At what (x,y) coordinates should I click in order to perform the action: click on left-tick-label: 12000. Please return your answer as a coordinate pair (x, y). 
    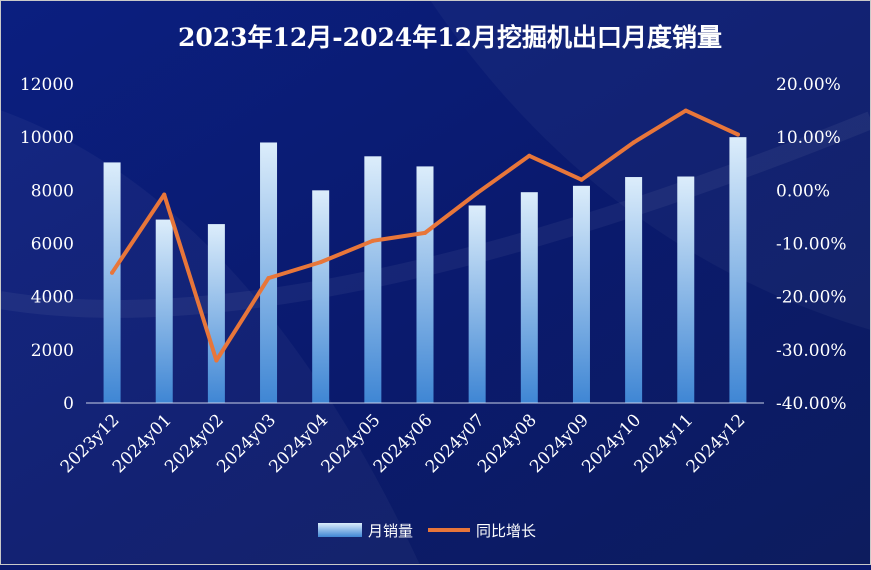
    Looking at the image, I should click on (47, 85).